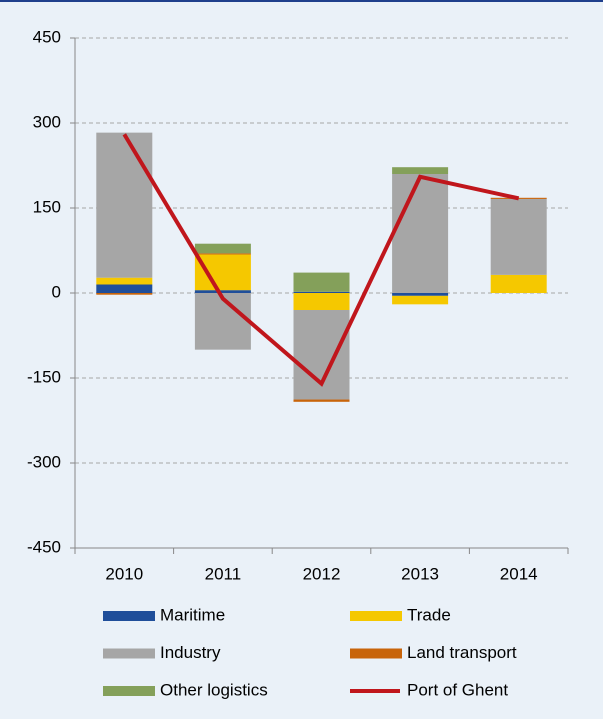  Describe the element at coordinates (56, 291) in the screenshot. I see `y-tick-label: 0` at that location.